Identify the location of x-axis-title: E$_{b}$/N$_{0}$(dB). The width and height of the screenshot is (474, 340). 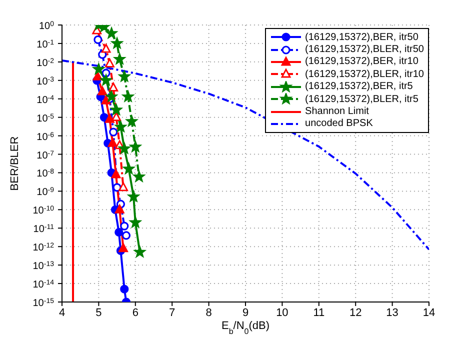
(245, 328).